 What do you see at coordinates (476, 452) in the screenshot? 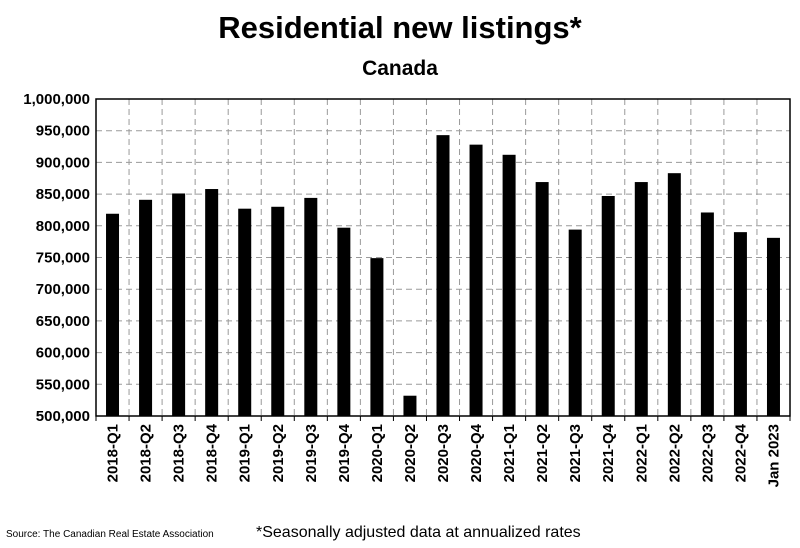
I see `x-tick-label: 2020-Q4` at bounding box center [476, 452].